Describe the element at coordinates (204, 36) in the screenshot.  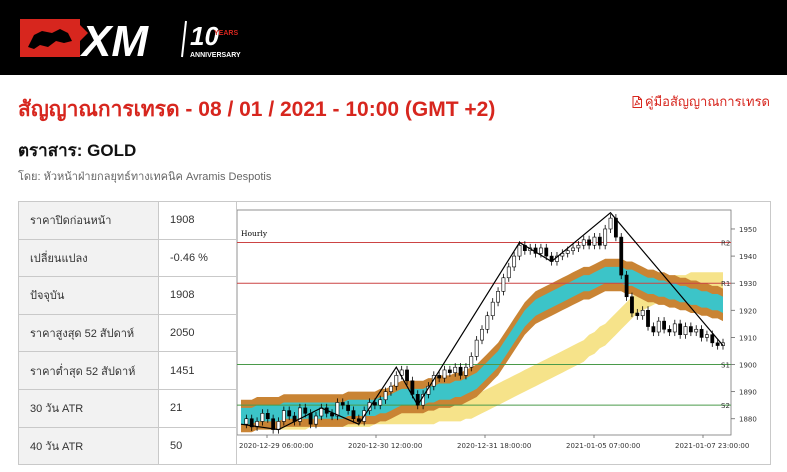
I see `logo-badge: 10` at that location.